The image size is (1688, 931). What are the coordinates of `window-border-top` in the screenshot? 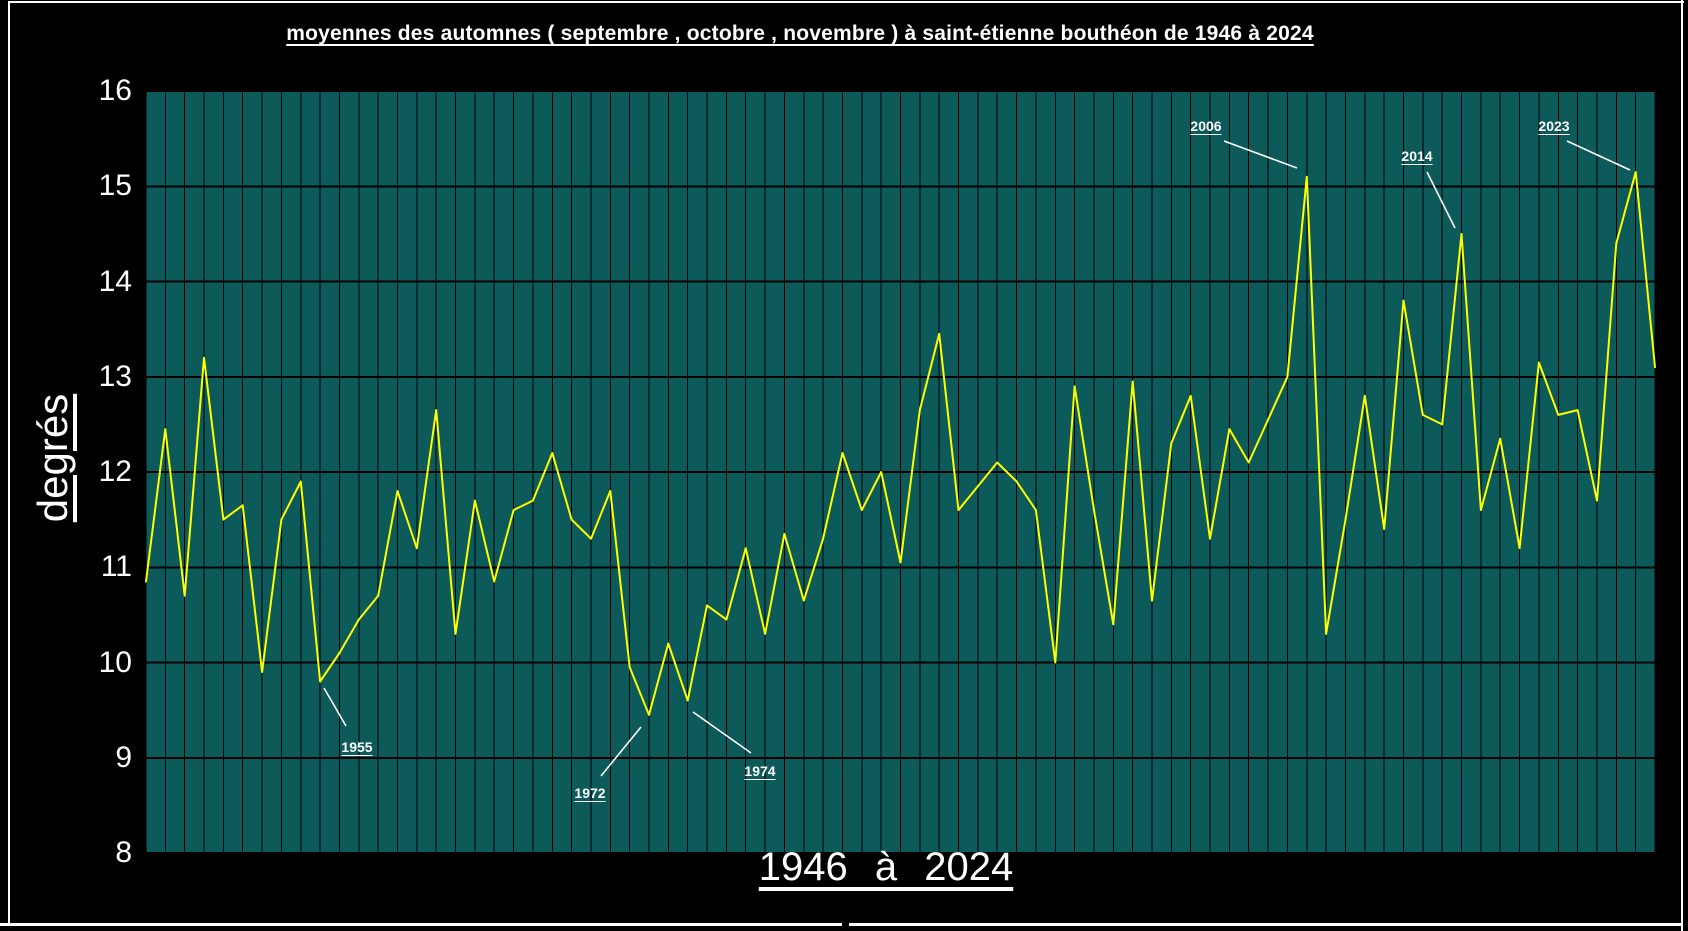 It's located at (846, 2).